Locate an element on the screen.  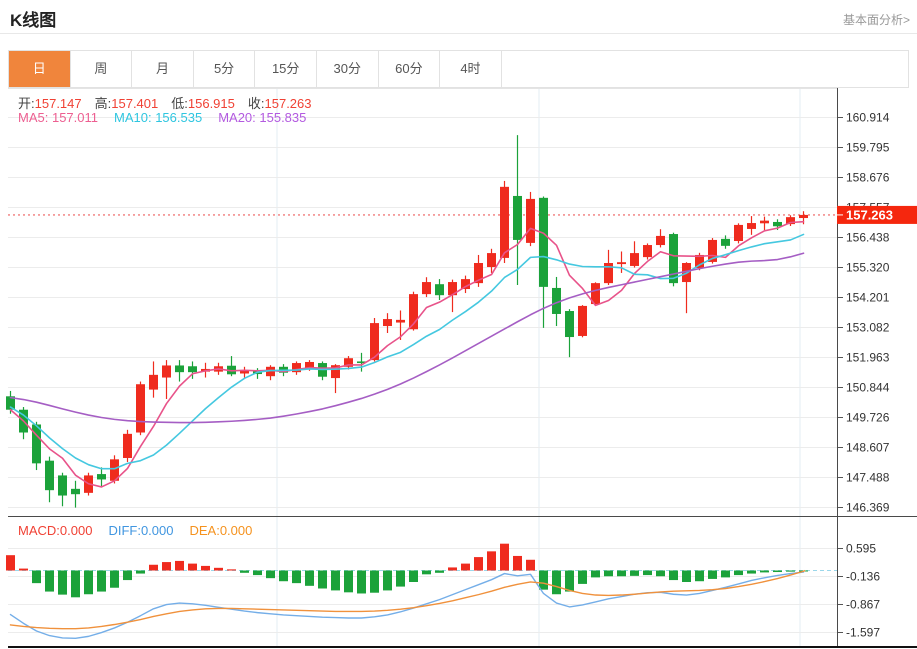
open-label: 开: is located at coordinates (26, 103).